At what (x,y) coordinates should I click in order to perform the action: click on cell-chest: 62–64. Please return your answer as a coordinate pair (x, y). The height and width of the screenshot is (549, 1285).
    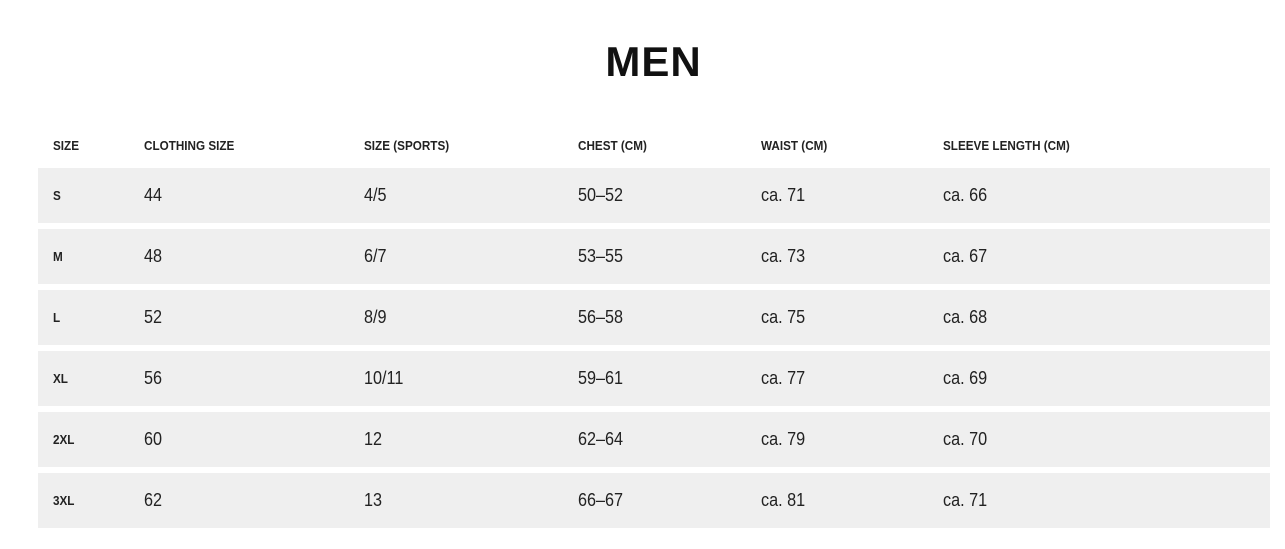
    Looking at the image, I should click on (601, 439).